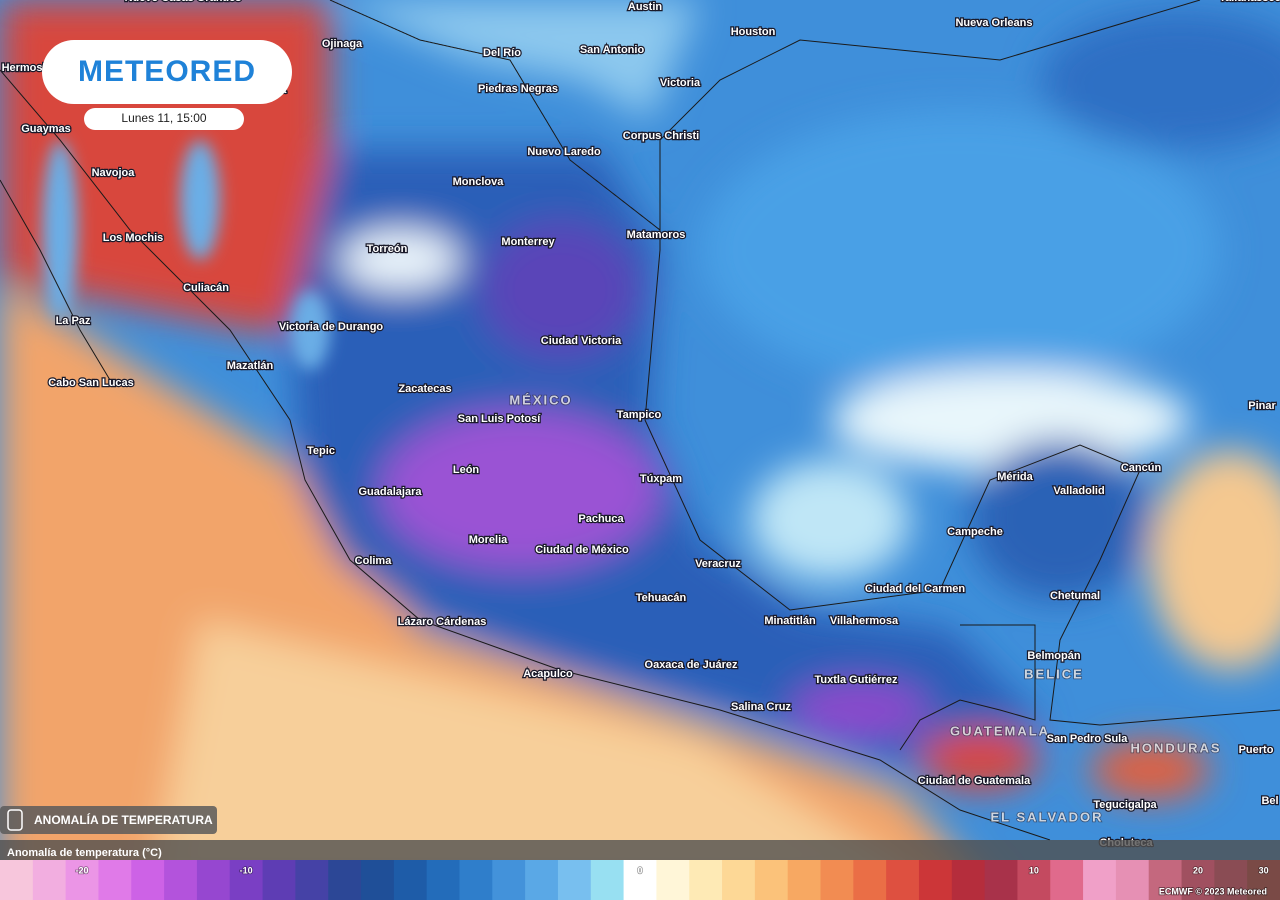  What do you see at coordinates (639, 415) in the screenshot?
I see `place-label: Tampico` at bounding box center [639, 415].